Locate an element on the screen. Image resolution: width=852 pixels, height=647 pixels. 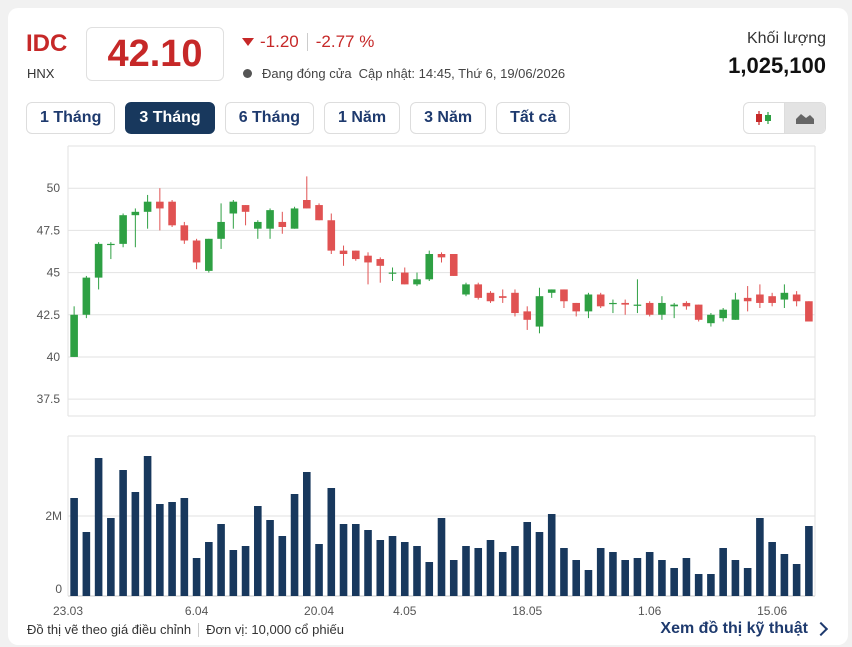
technical-chart-link: Xem đồ thị kỹ thuật is located at coordinates (744, 629).